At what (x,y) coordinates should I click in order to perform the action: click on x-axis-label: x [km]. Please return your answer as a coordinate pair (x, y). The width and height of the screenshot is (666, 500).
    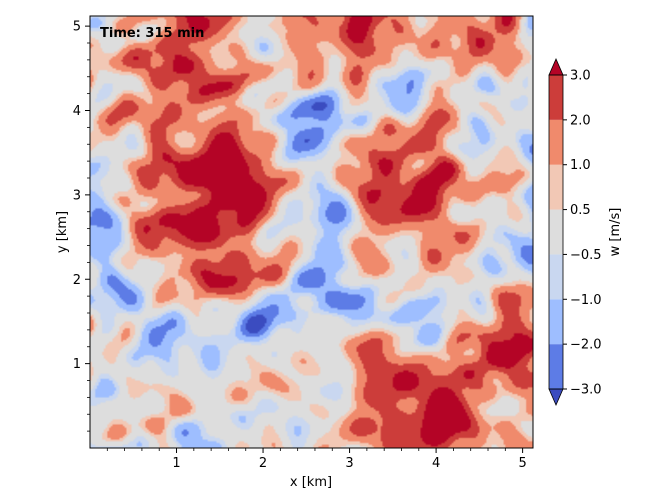
    Looking at the image, I should click on (311, 482).